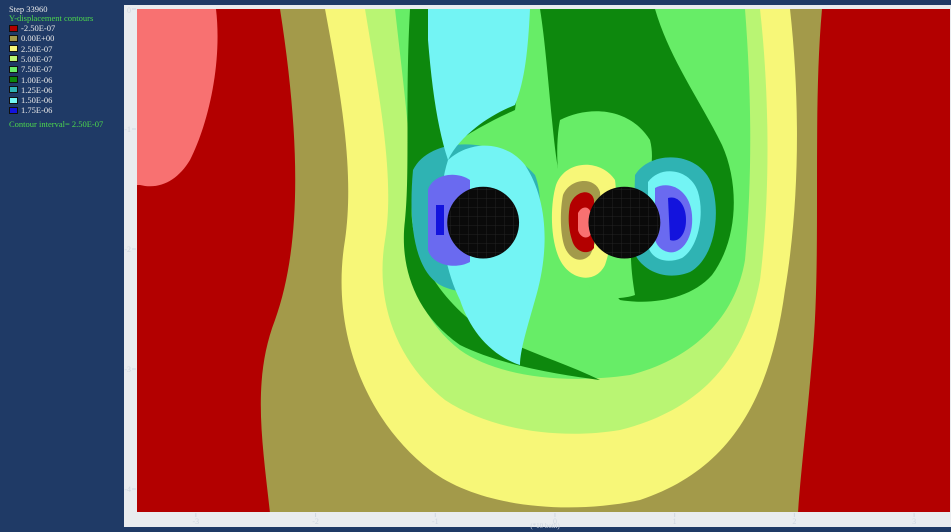 This screenshot has width=951, height=532. I want to click on contour-interval-label: Contour interval= 2.50E-07, so click(56, 124).